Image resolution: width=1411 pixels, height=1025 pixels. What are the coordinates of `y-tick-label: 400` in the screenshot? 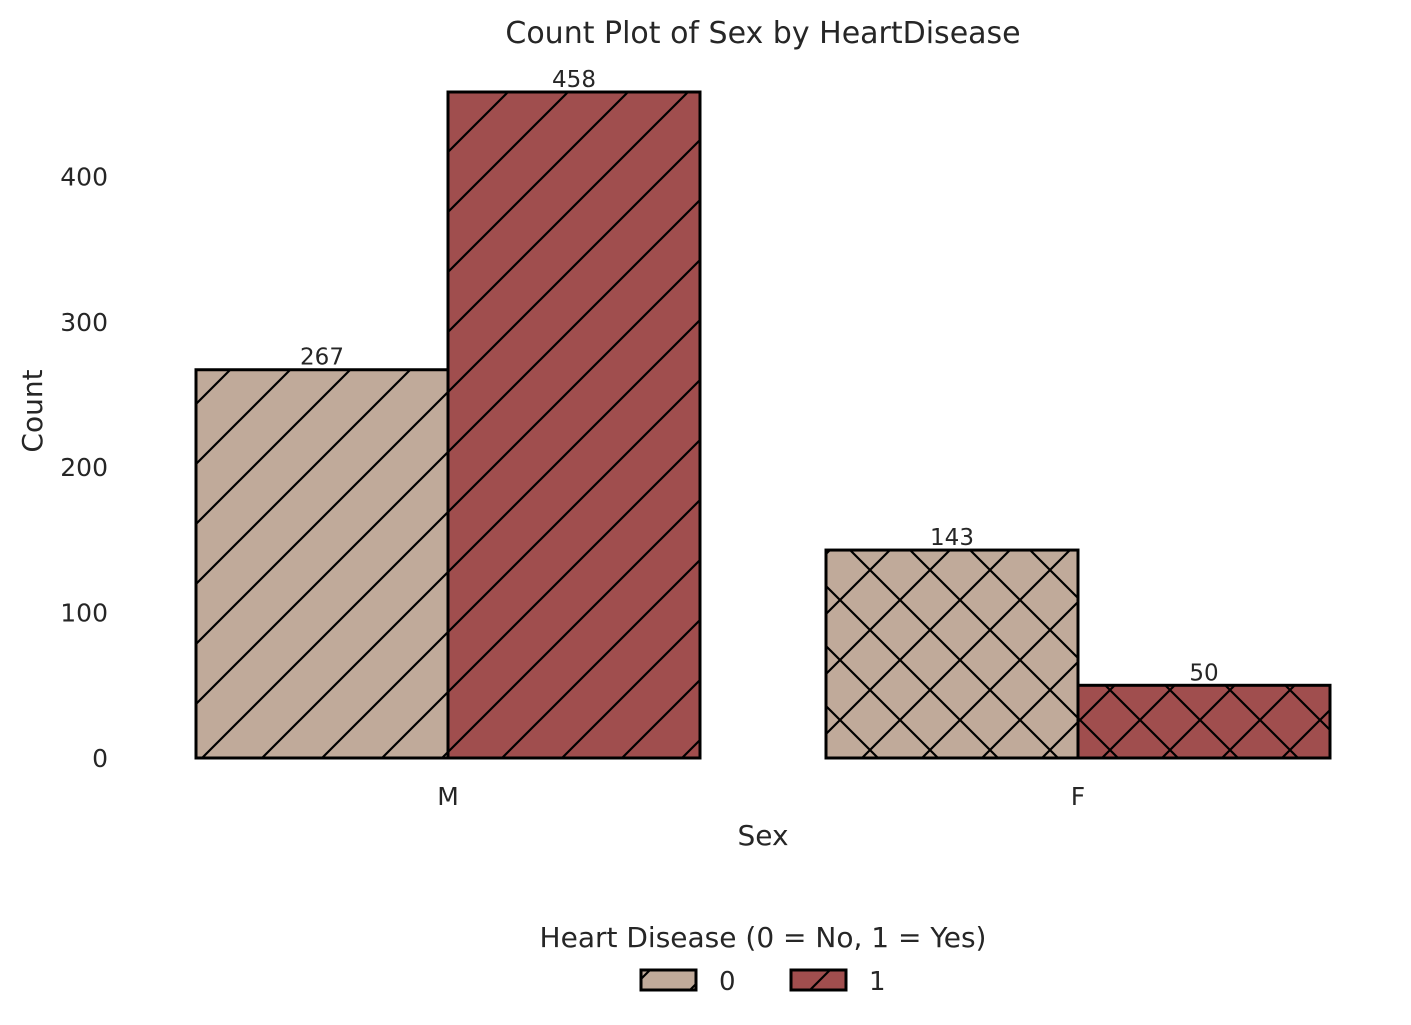 It's located at (84, 176).